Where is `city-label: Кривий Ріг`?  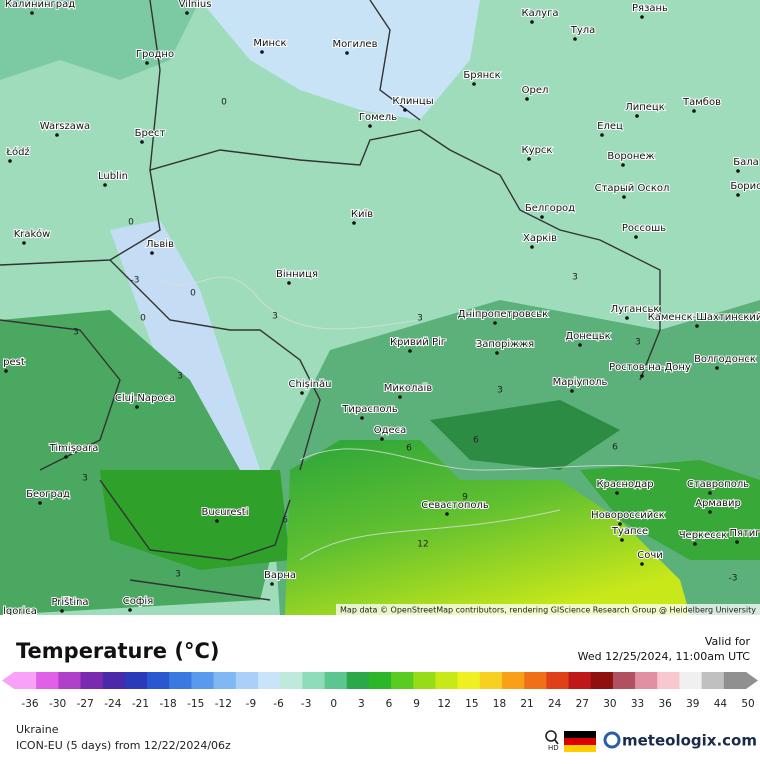 city-label: Кривий Ріг is located at coordinates (418, 342).